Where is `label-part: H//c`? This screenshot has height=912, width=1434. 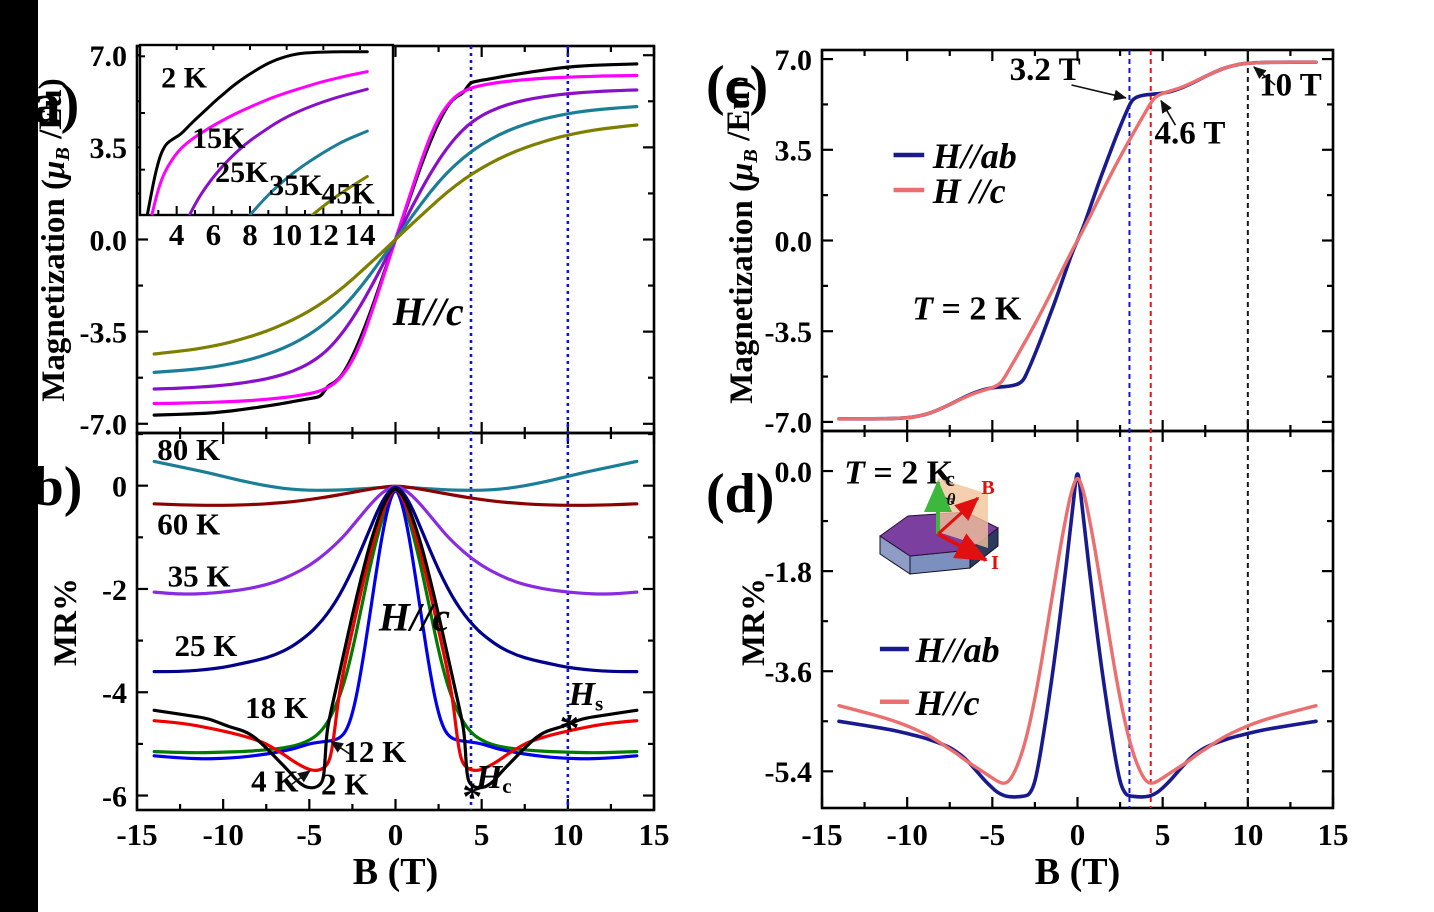
label-part: H//c is located at coordinates (947, 703).